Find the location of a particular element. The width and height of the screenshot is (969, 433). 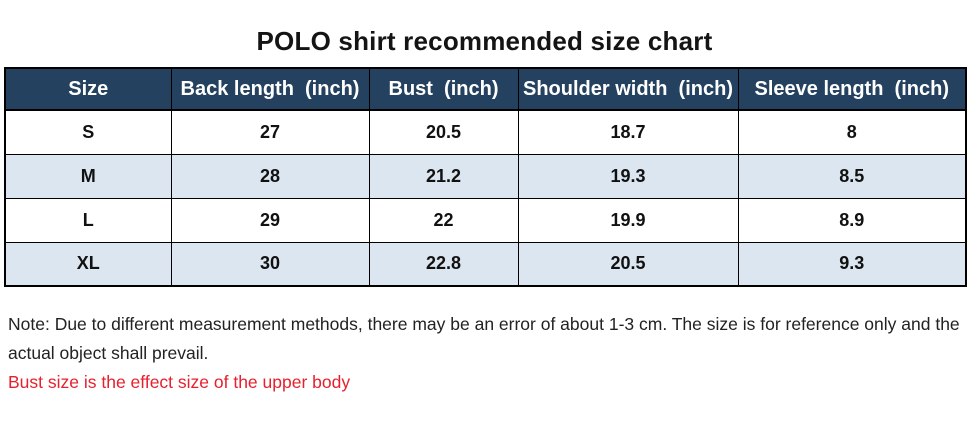

table-cell: 8.9 is located at coordinates (852, 220).